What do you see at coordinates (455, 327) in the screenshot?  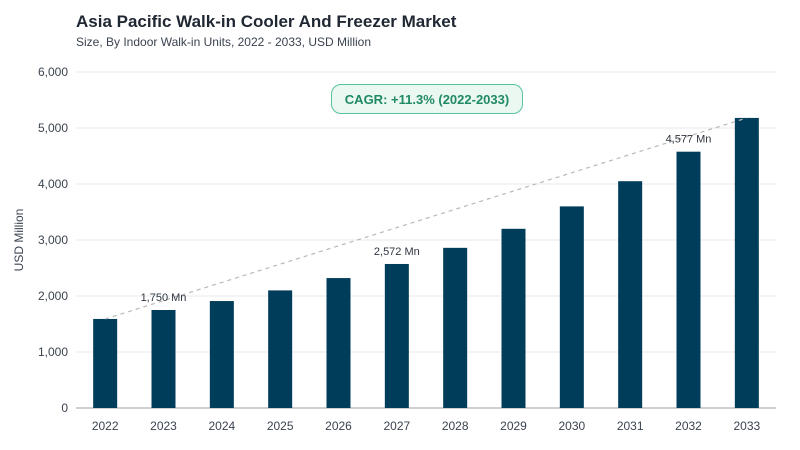 I see `bar-2028` at bounding box center [455, 327].